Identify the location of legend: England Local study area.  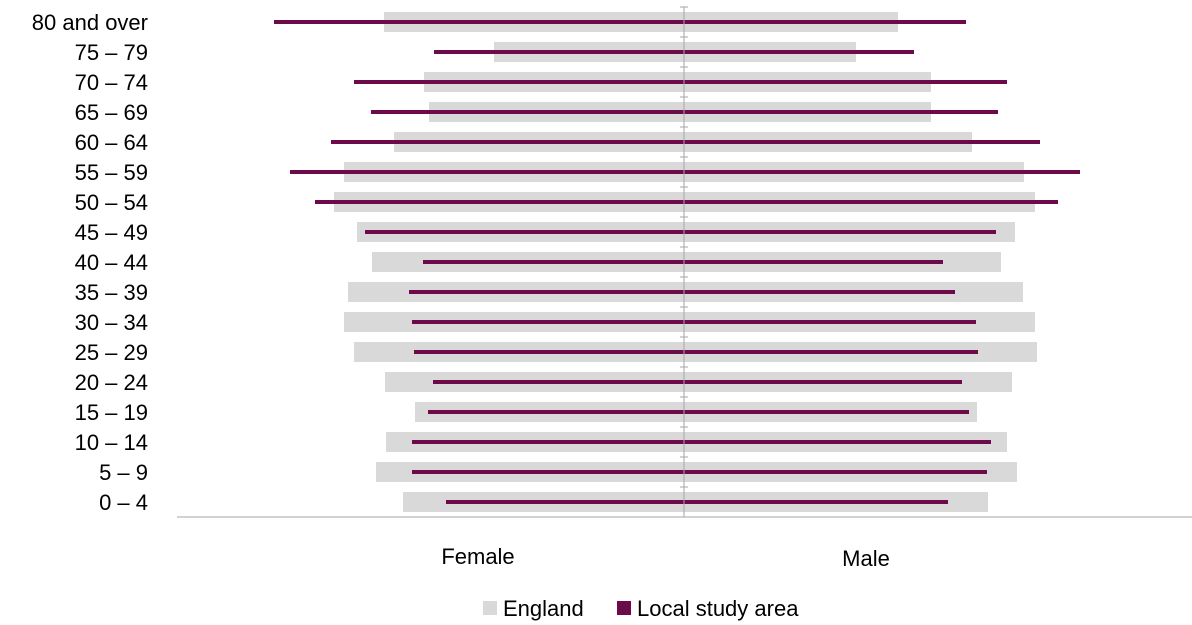
(641, 608).